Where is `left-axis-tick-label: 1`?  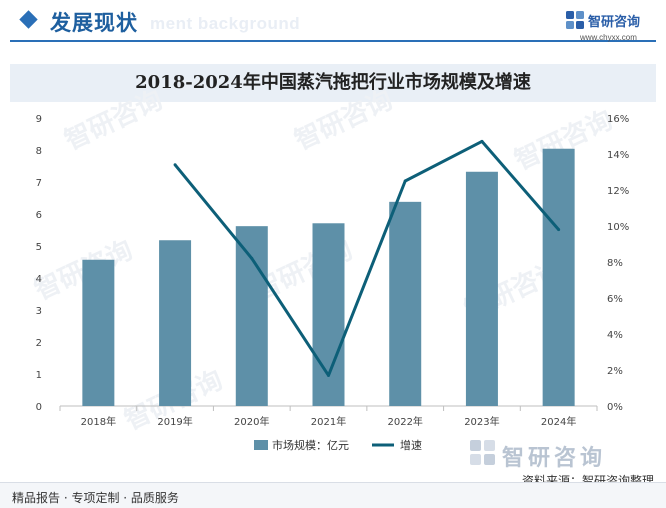 left-axis-tick-label: 1 is located at coordinates (39, 375).